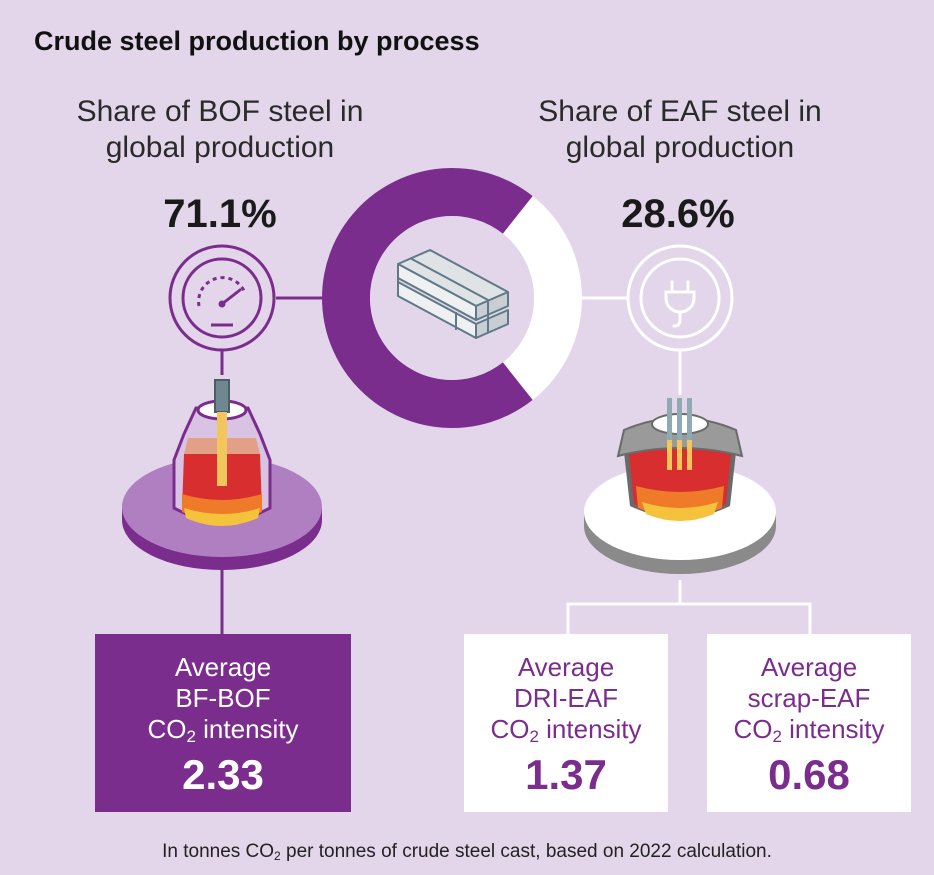  Describe the element at coordinates (222, 474) in the screenshot. I see `bof-furnace-illustration` at that location.